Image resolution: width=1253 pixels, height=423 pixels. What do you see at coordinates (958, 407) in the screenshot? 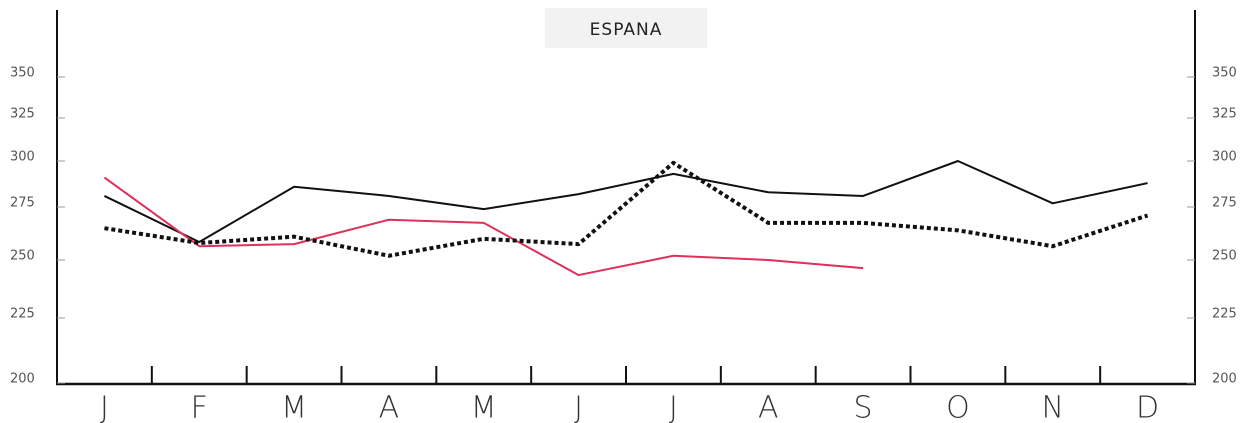
I see `x-tick-label: O` at bounding box center [958, 407].